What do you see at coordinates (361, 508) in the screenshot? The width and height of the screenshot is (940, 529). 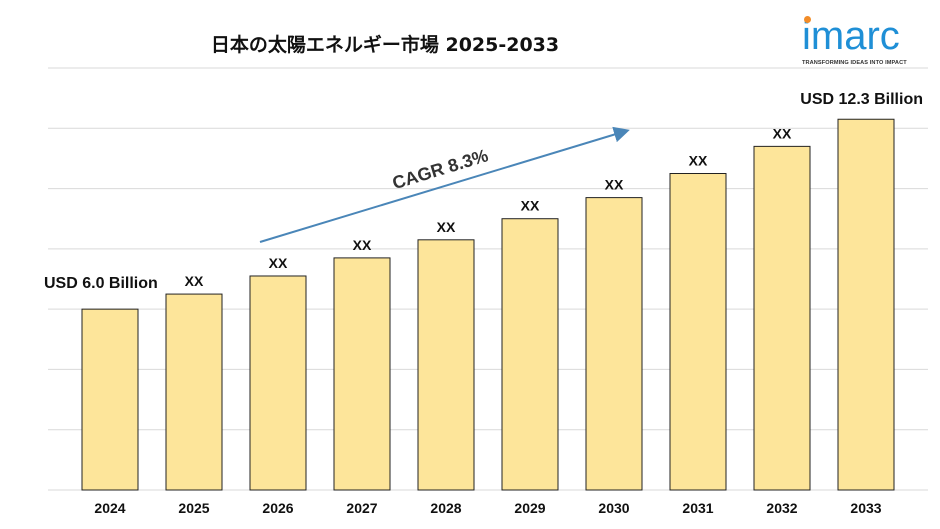 I see `x-tick-label: 2027` at bounding box center [361, 508].